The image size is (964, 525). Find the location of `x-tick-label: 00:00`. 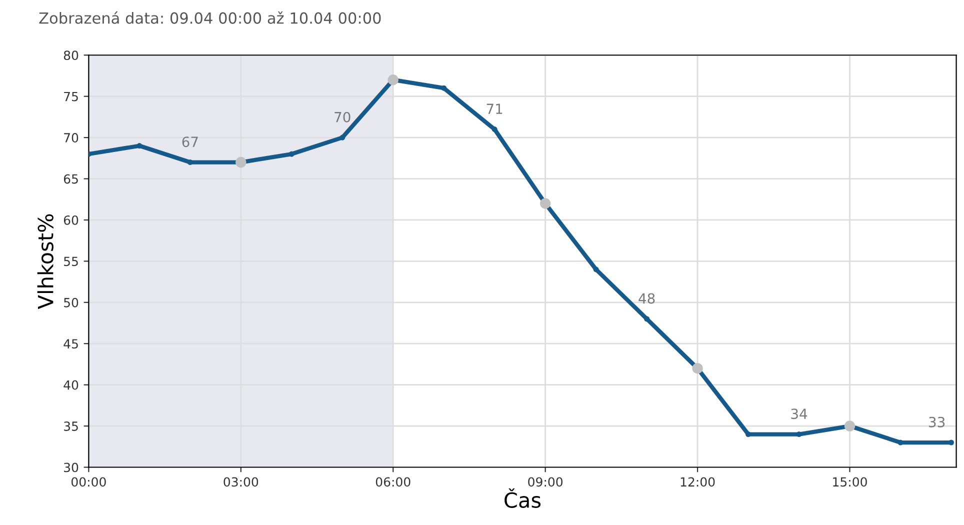

x-tick-label: 00:00 is located at coordinates (89, 482).